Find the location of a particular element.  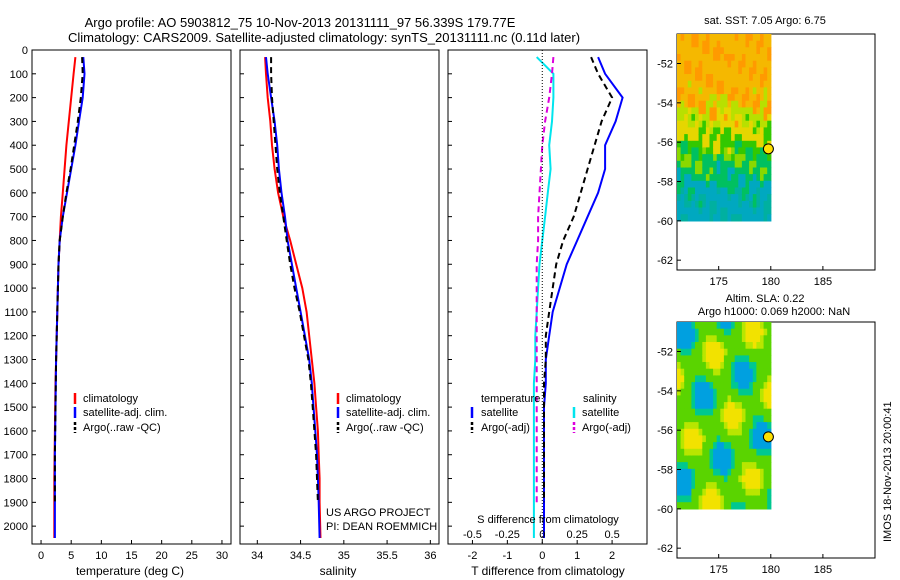

x-tick-label: -1 is located at coordinates (507, 556).